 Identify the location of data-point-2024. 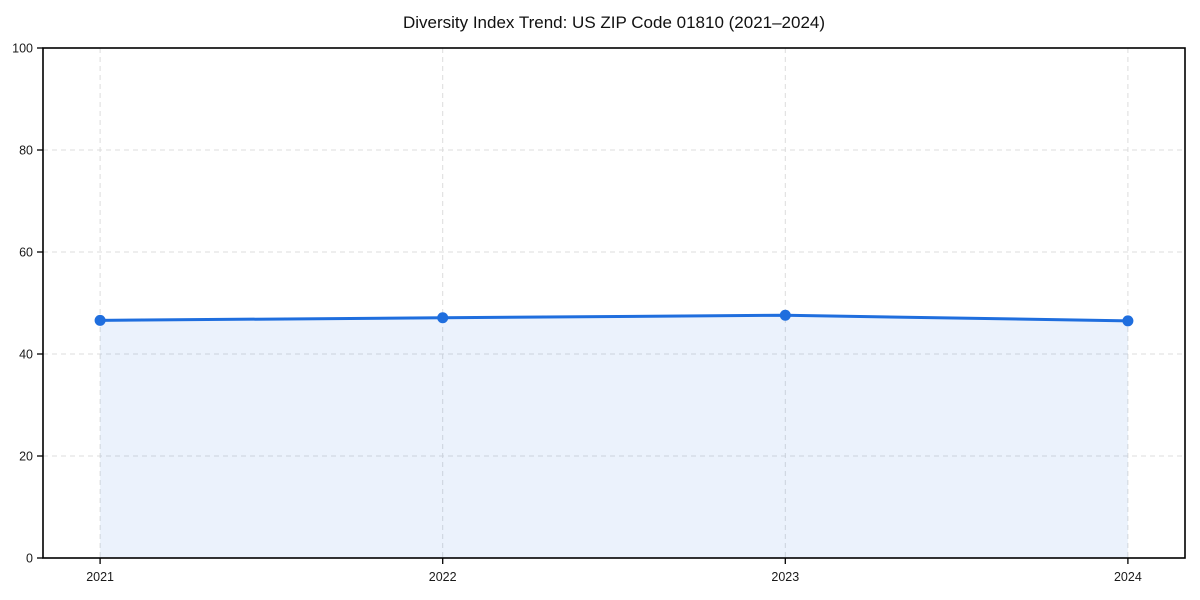
(1128, 321).